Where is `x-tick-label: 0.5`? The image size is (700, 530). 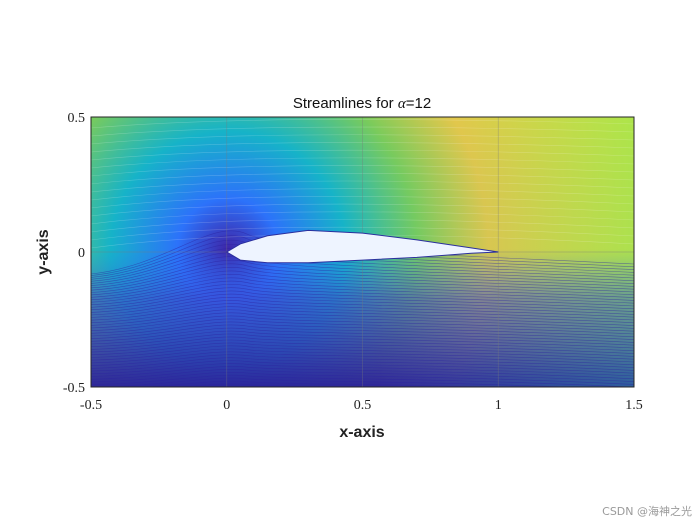
x-tick-label: 0.5 is located at coordinates (363, 405).